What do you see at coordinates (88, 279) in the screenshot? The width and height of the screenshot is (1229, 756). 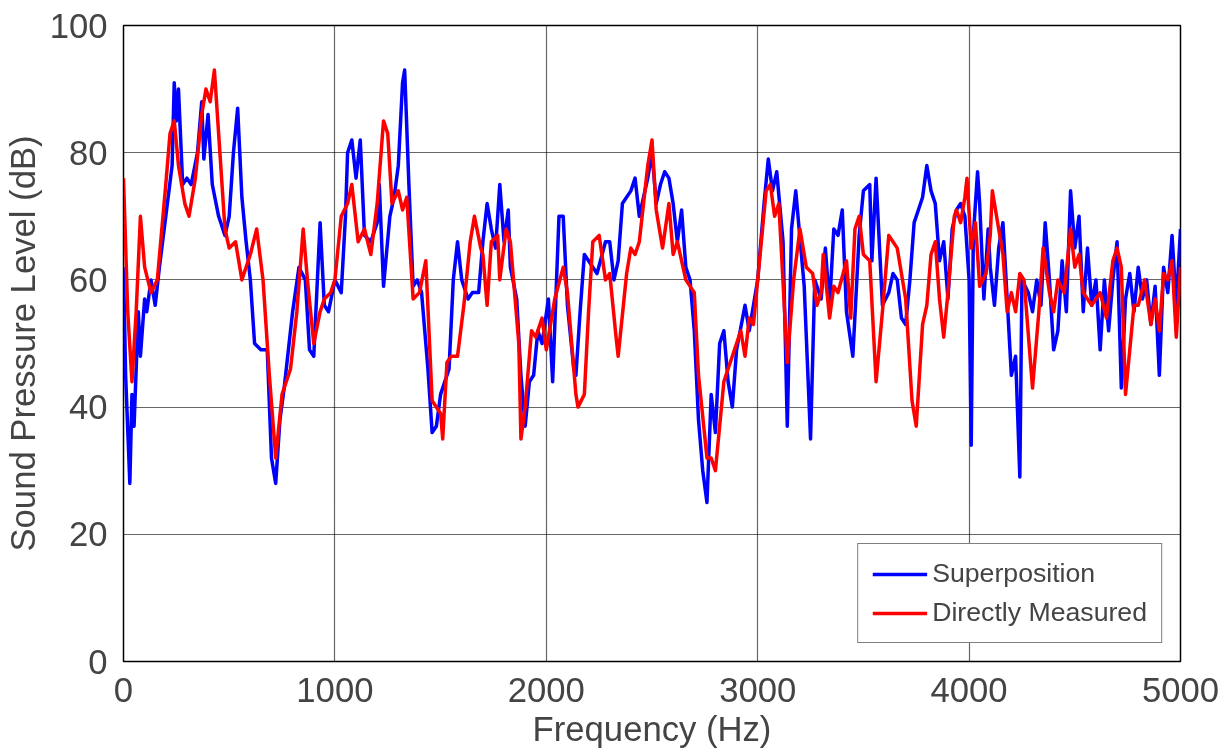 I see `y-tick-label: 60` at bounding box center [88, 279].